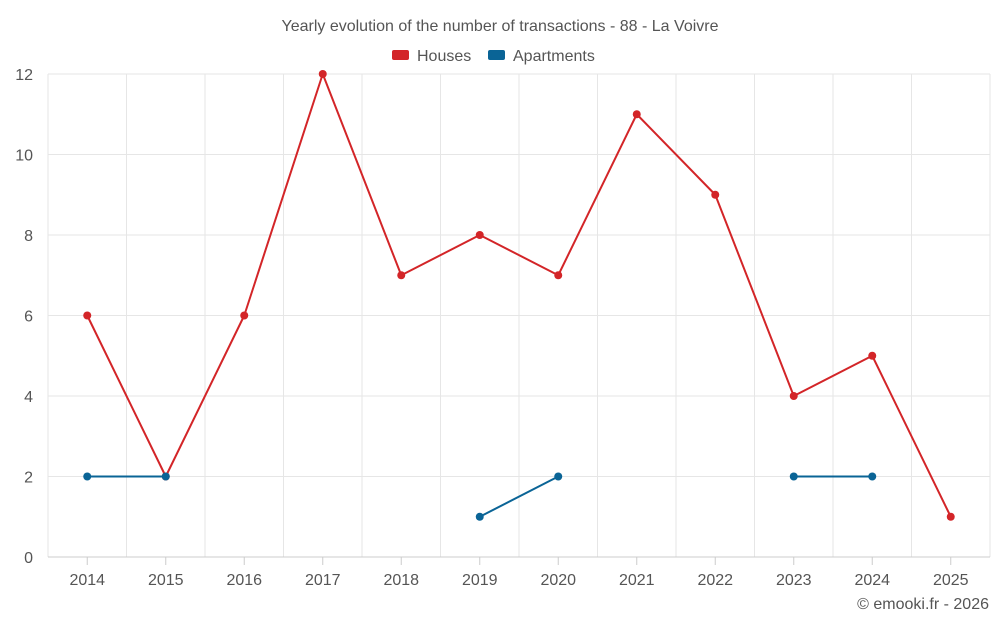 The height and width of the screenshot is (625, 1000). What do you see at coordinates (24, 156) in the screenshot?
I see `y-tick-label: 10` at bounding box center [24, 156].